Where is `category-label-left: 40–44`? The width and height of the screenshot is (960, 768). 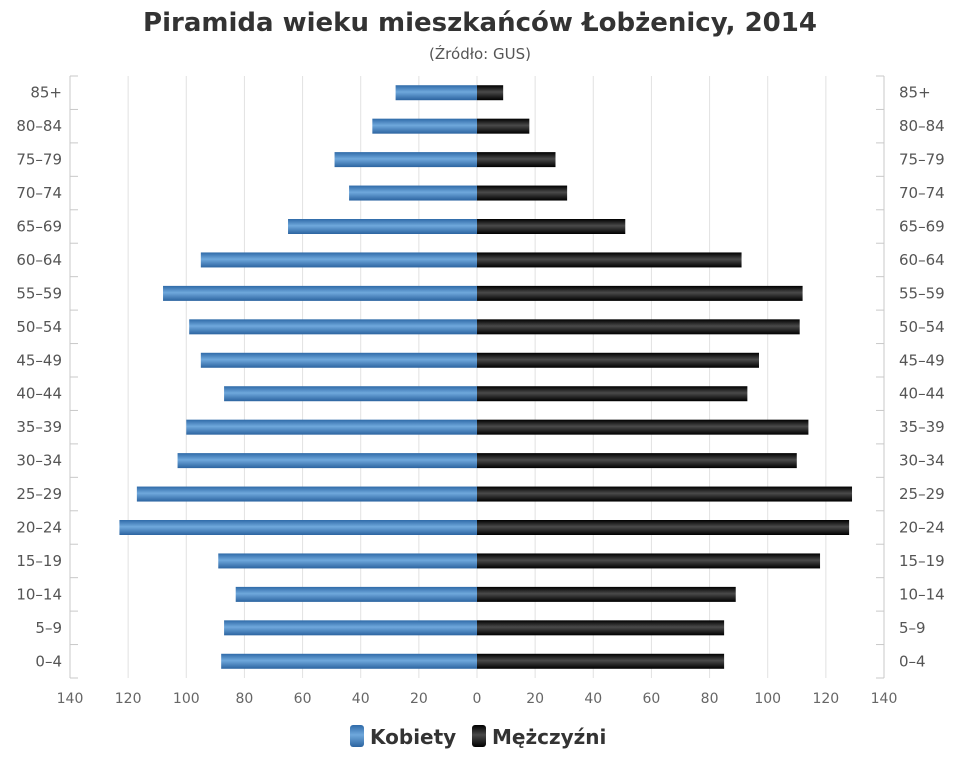 category-label-left: 40–44 is located at coordinates (39, 394).